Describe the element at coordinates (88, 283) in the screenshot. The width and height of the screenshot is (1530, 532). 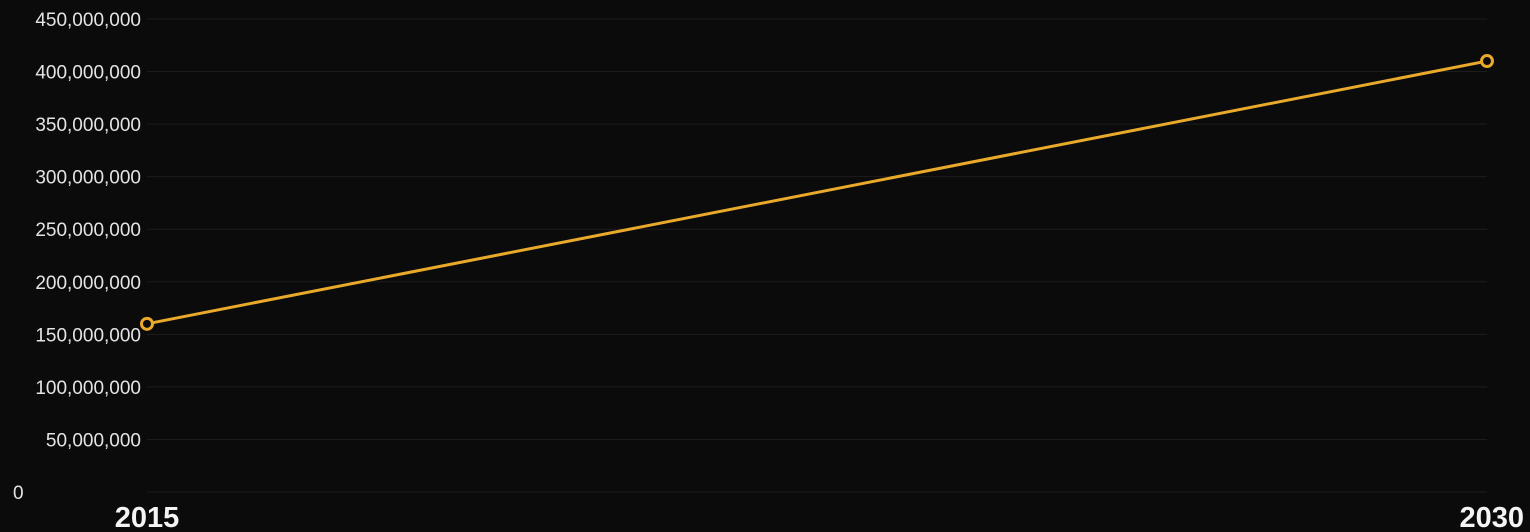
I see `y-tick-label: 200,000,000` at that location.